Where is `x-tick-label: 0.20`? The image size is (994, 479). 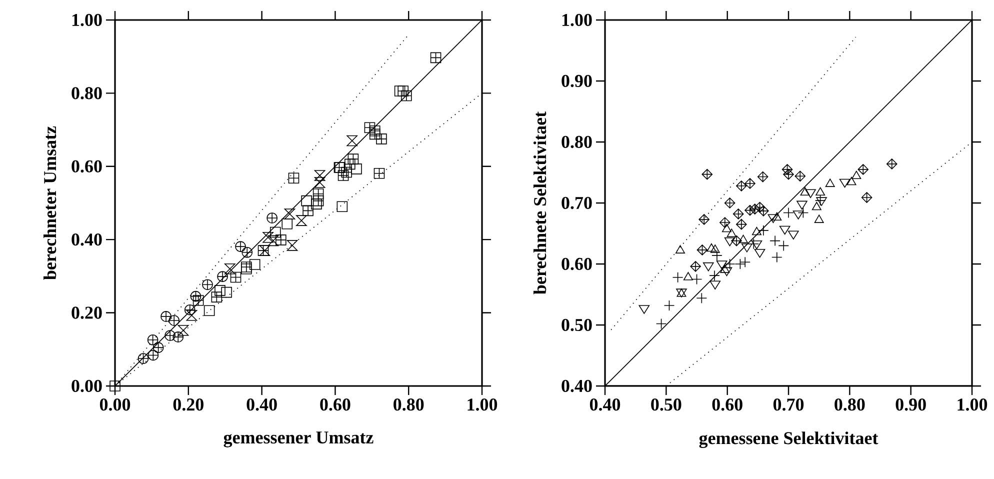
x-tick-label: 0.20 is located at coordinates (188, 404).